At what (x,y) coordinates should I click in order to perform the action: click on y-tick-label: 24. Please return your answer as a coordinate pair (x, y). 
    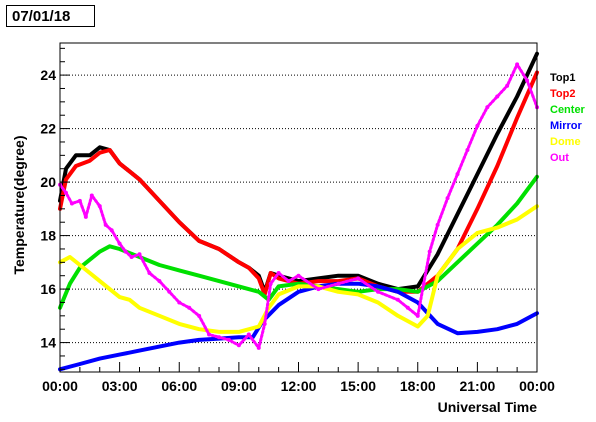
    Looking at the image, I should click on (48, 75).